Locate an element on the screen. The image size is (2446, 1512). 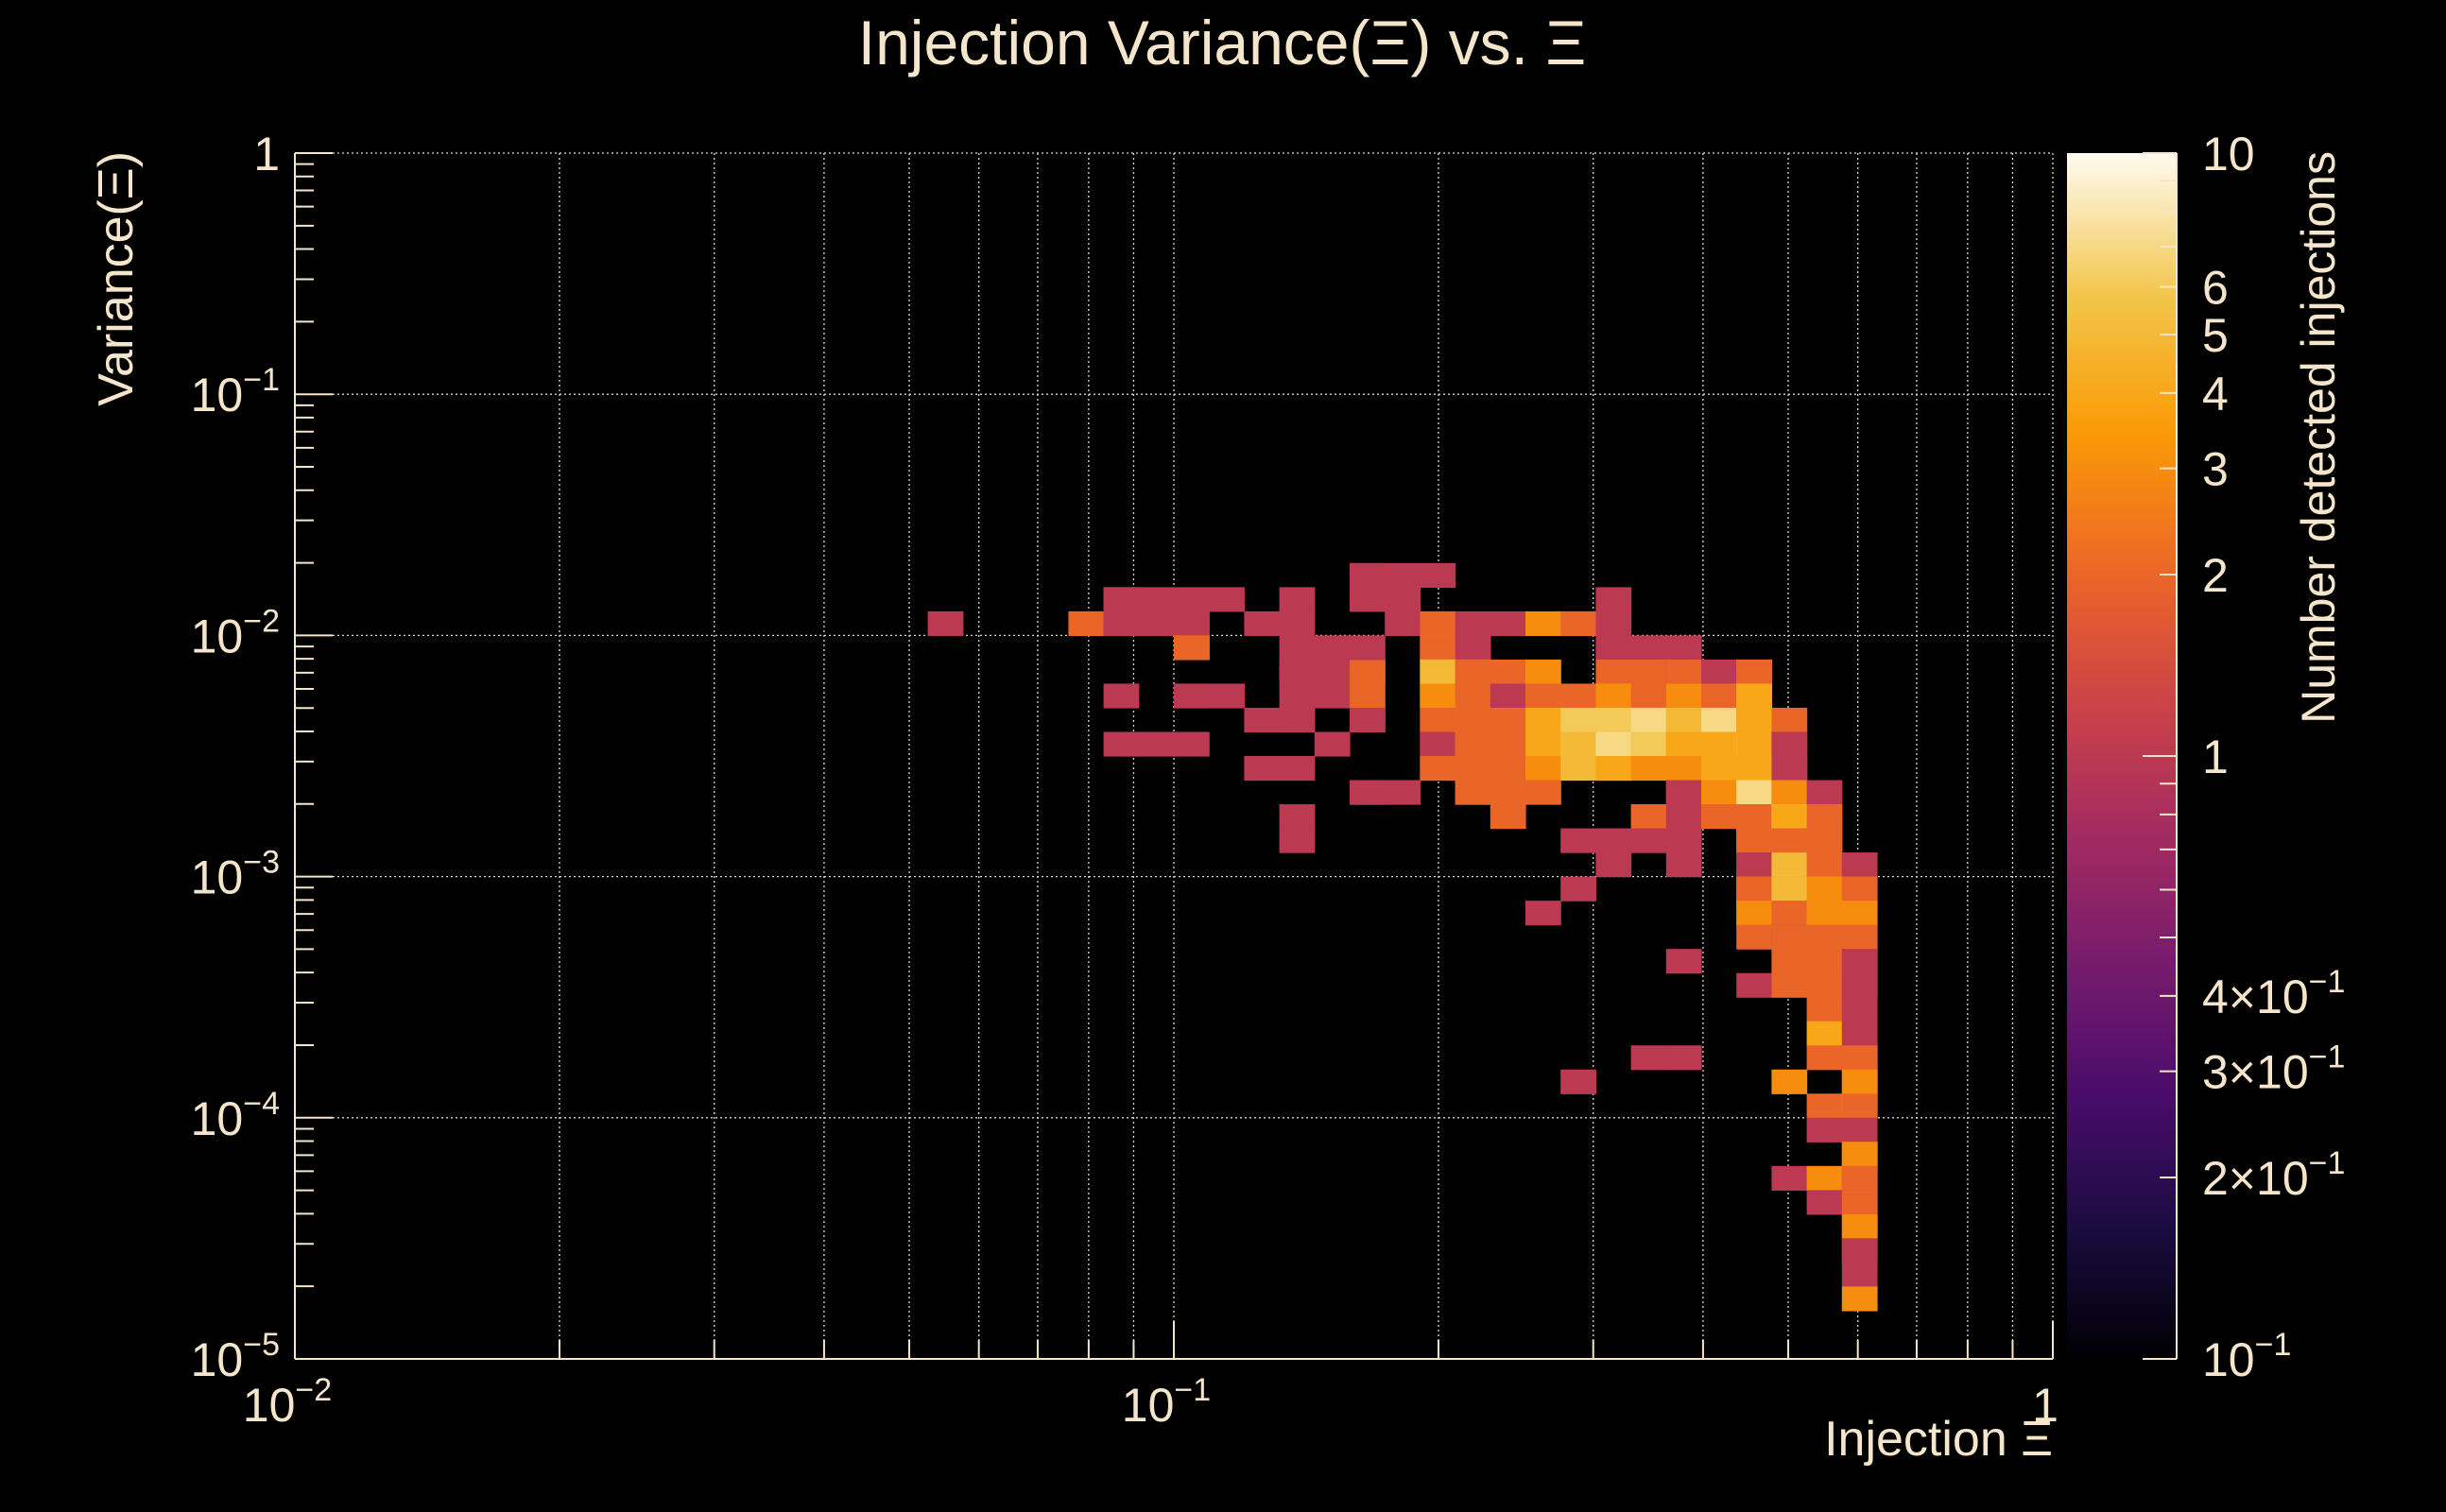
colorbar-tick-label: 10−1 is located at coordinates (2246, 1356).